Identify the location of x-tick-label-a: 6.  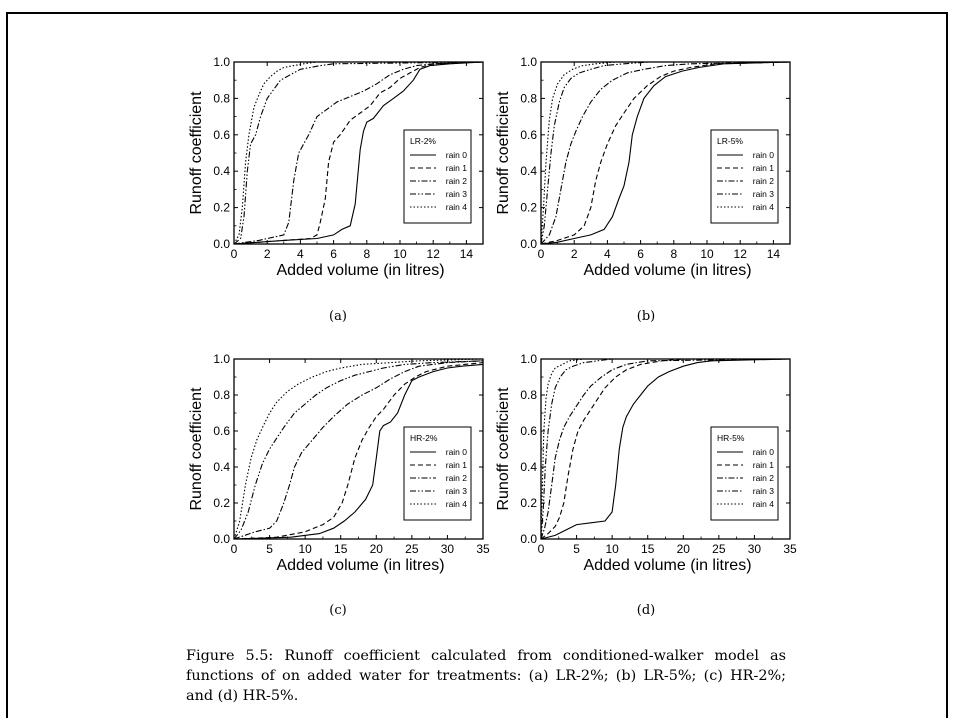
(333, 254).